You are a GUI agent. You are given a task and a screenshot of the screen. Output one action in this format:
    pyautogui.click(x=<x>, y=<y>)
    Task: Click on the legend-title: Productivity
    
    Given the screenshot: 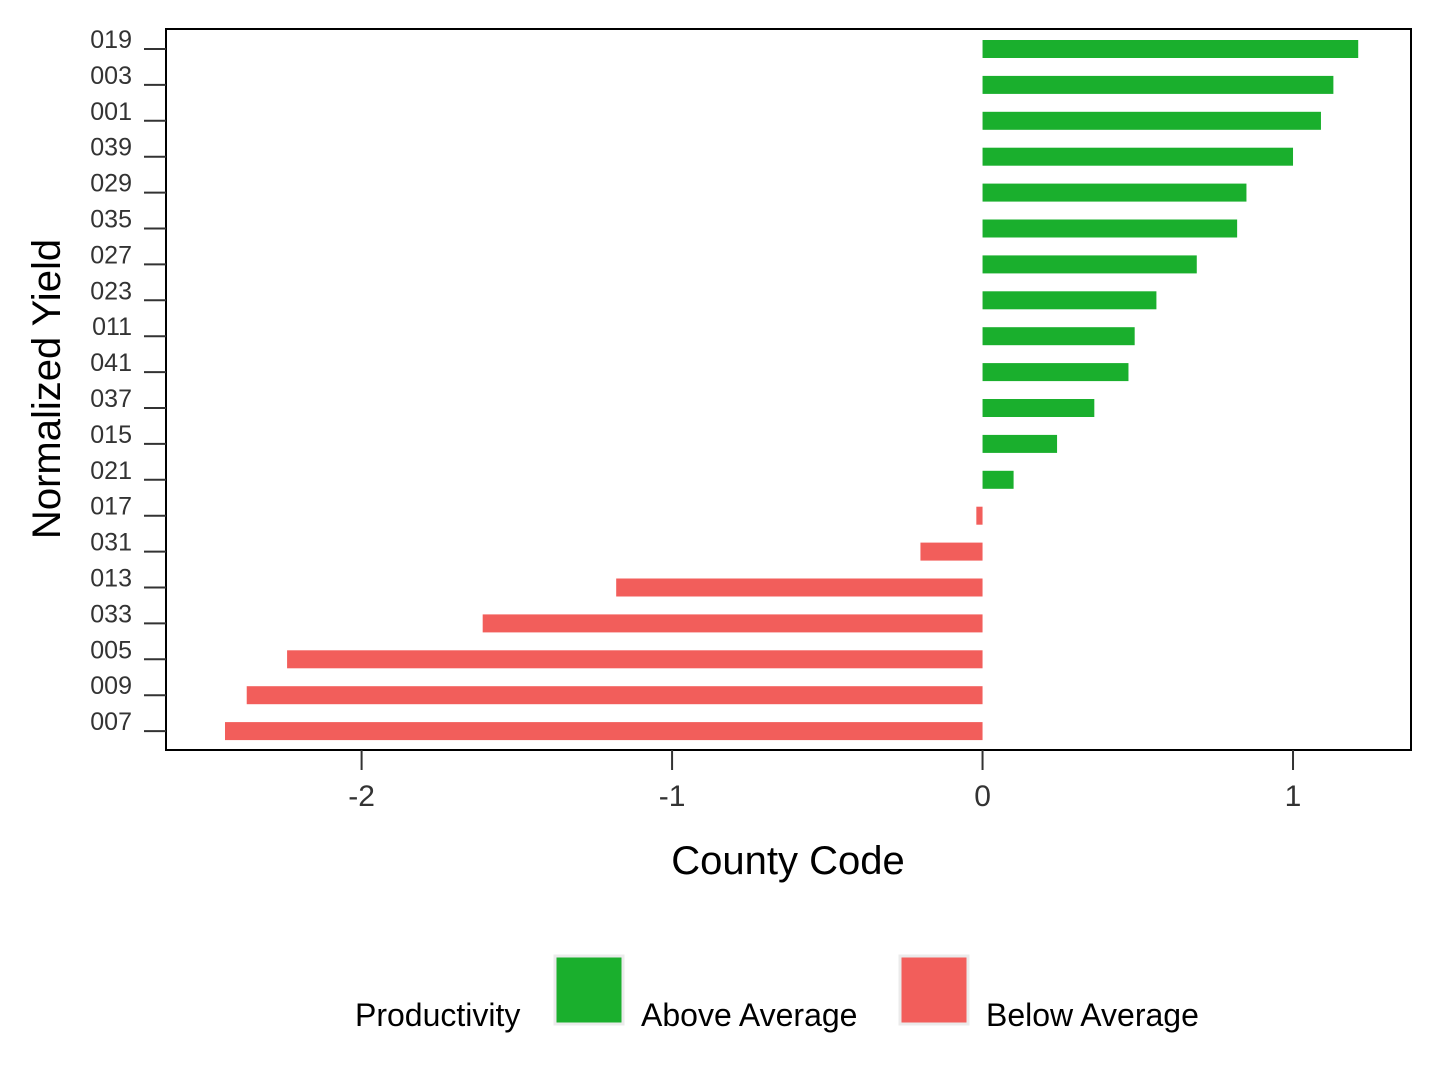 What is the action you would take?
    pyautogui.click(x=437, y=1015)
    